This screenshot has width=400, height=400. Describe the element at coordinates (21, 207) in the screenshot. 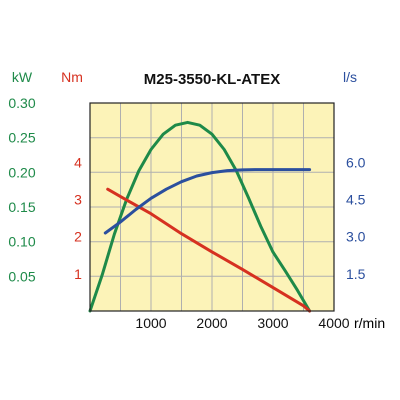

I see `power-tick-label: 0.15` at that location.